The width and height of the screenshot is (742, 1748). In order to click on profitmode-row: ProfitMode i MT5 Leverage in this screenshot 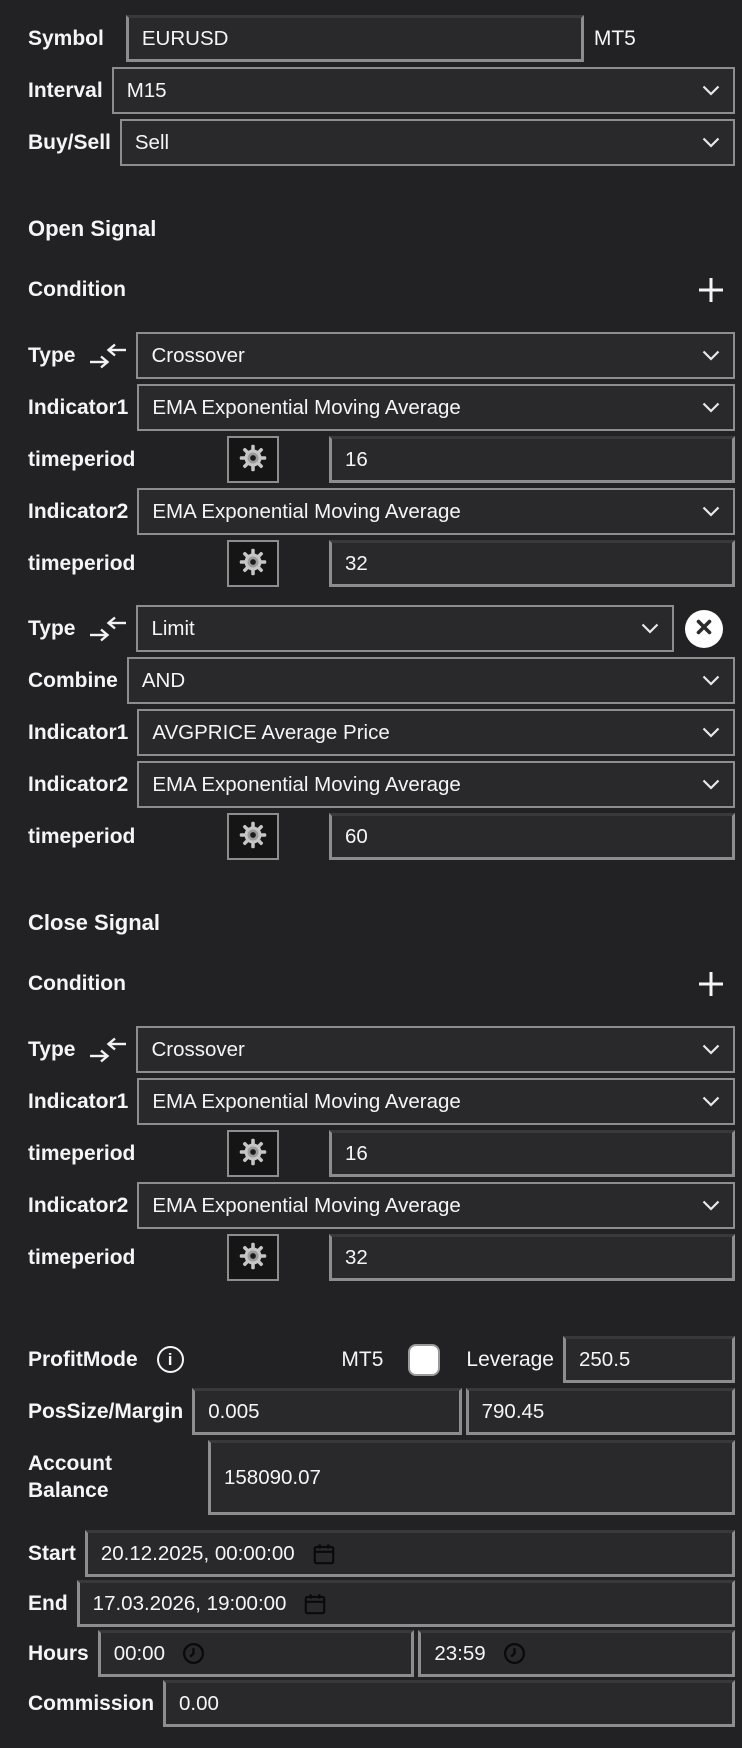, I will do `click(381, 1359)`.